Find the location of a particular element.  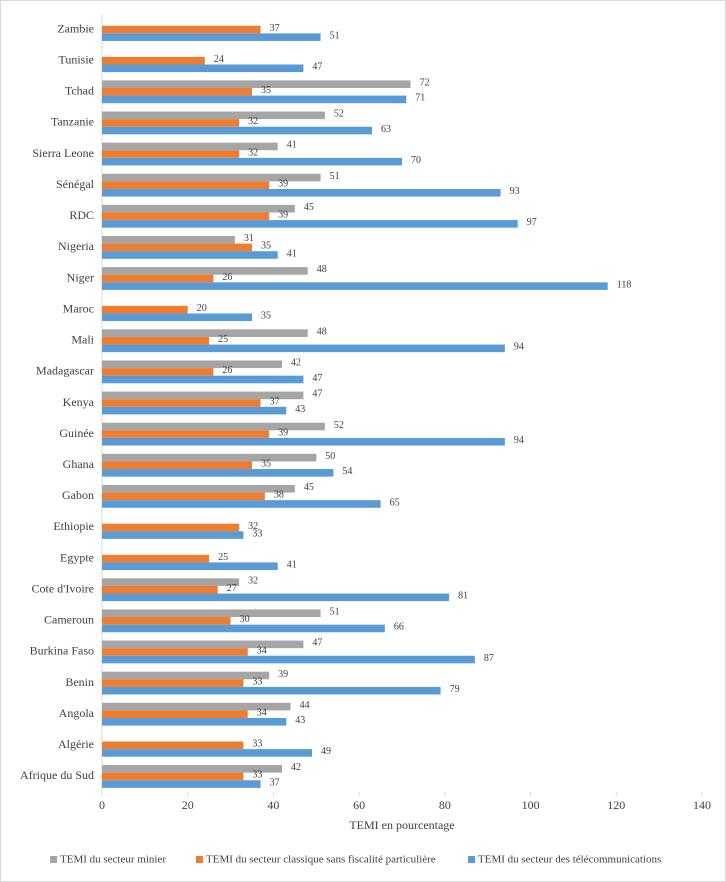

value-label: 63 is located at coordinates (386, 129).